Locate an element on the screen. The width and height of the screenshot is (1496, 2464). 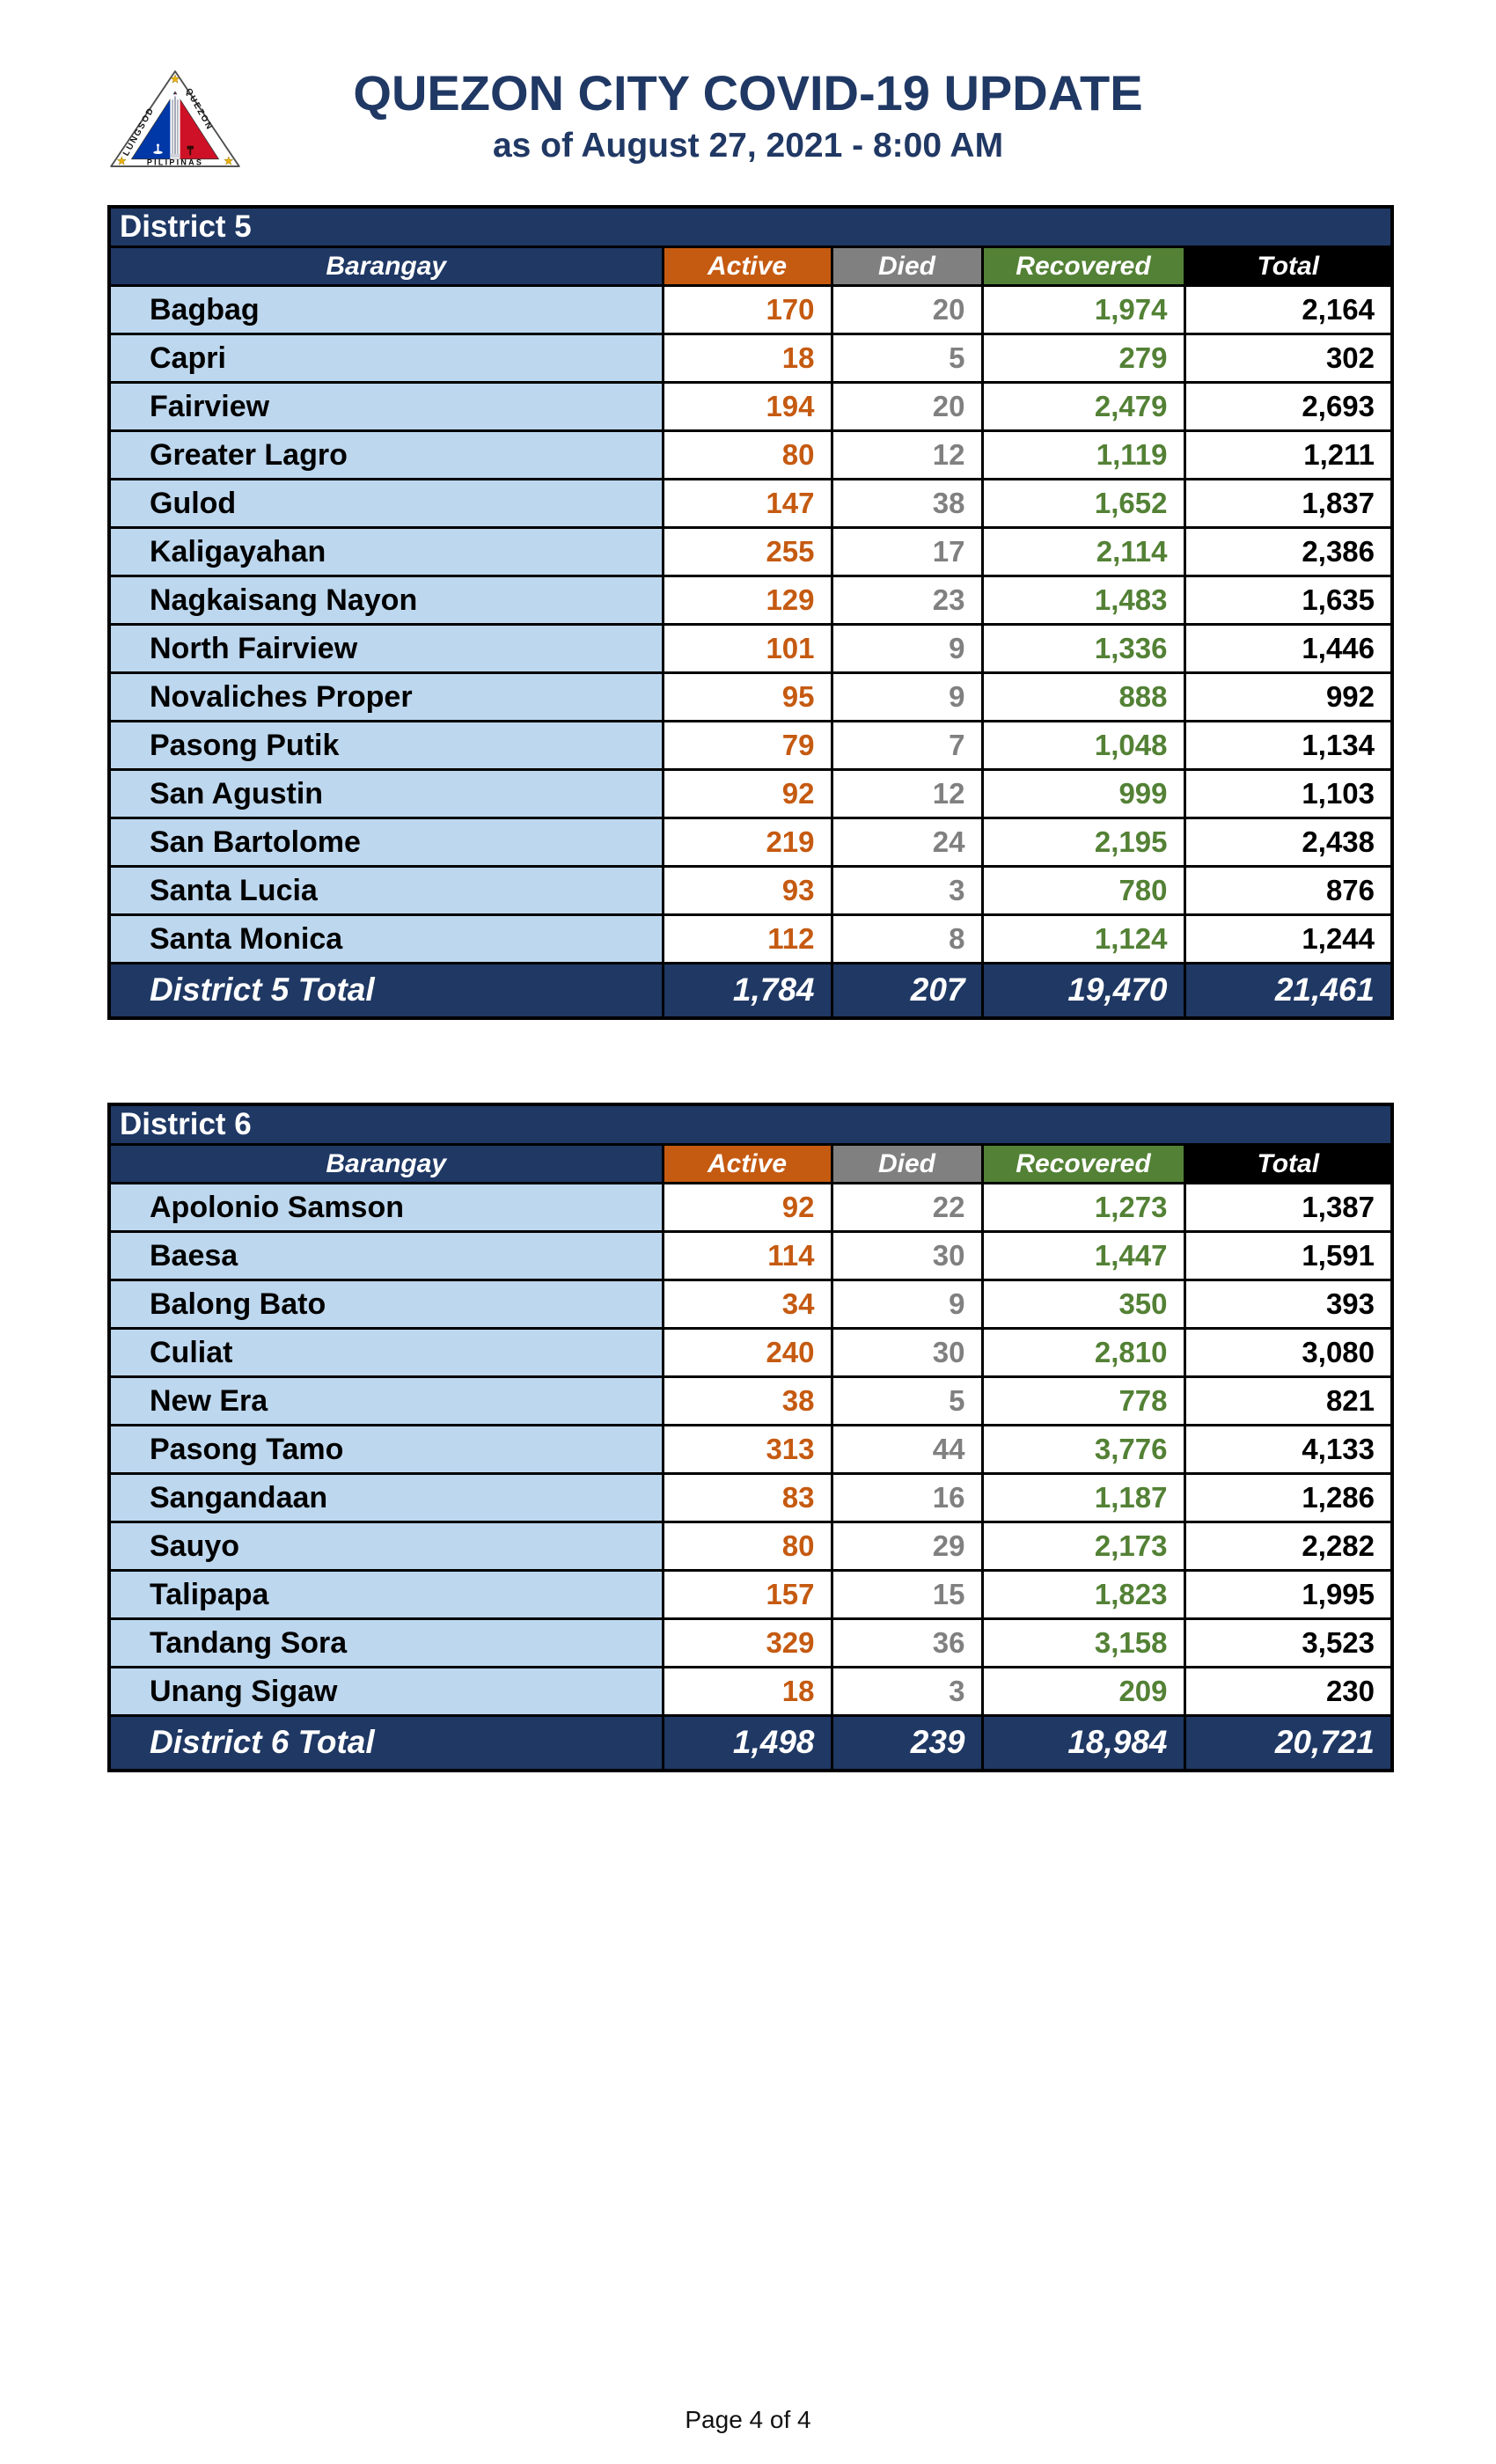
table-row: Sauyo 80 29 2,173 2,282 is located at coordinates (750, 1546).